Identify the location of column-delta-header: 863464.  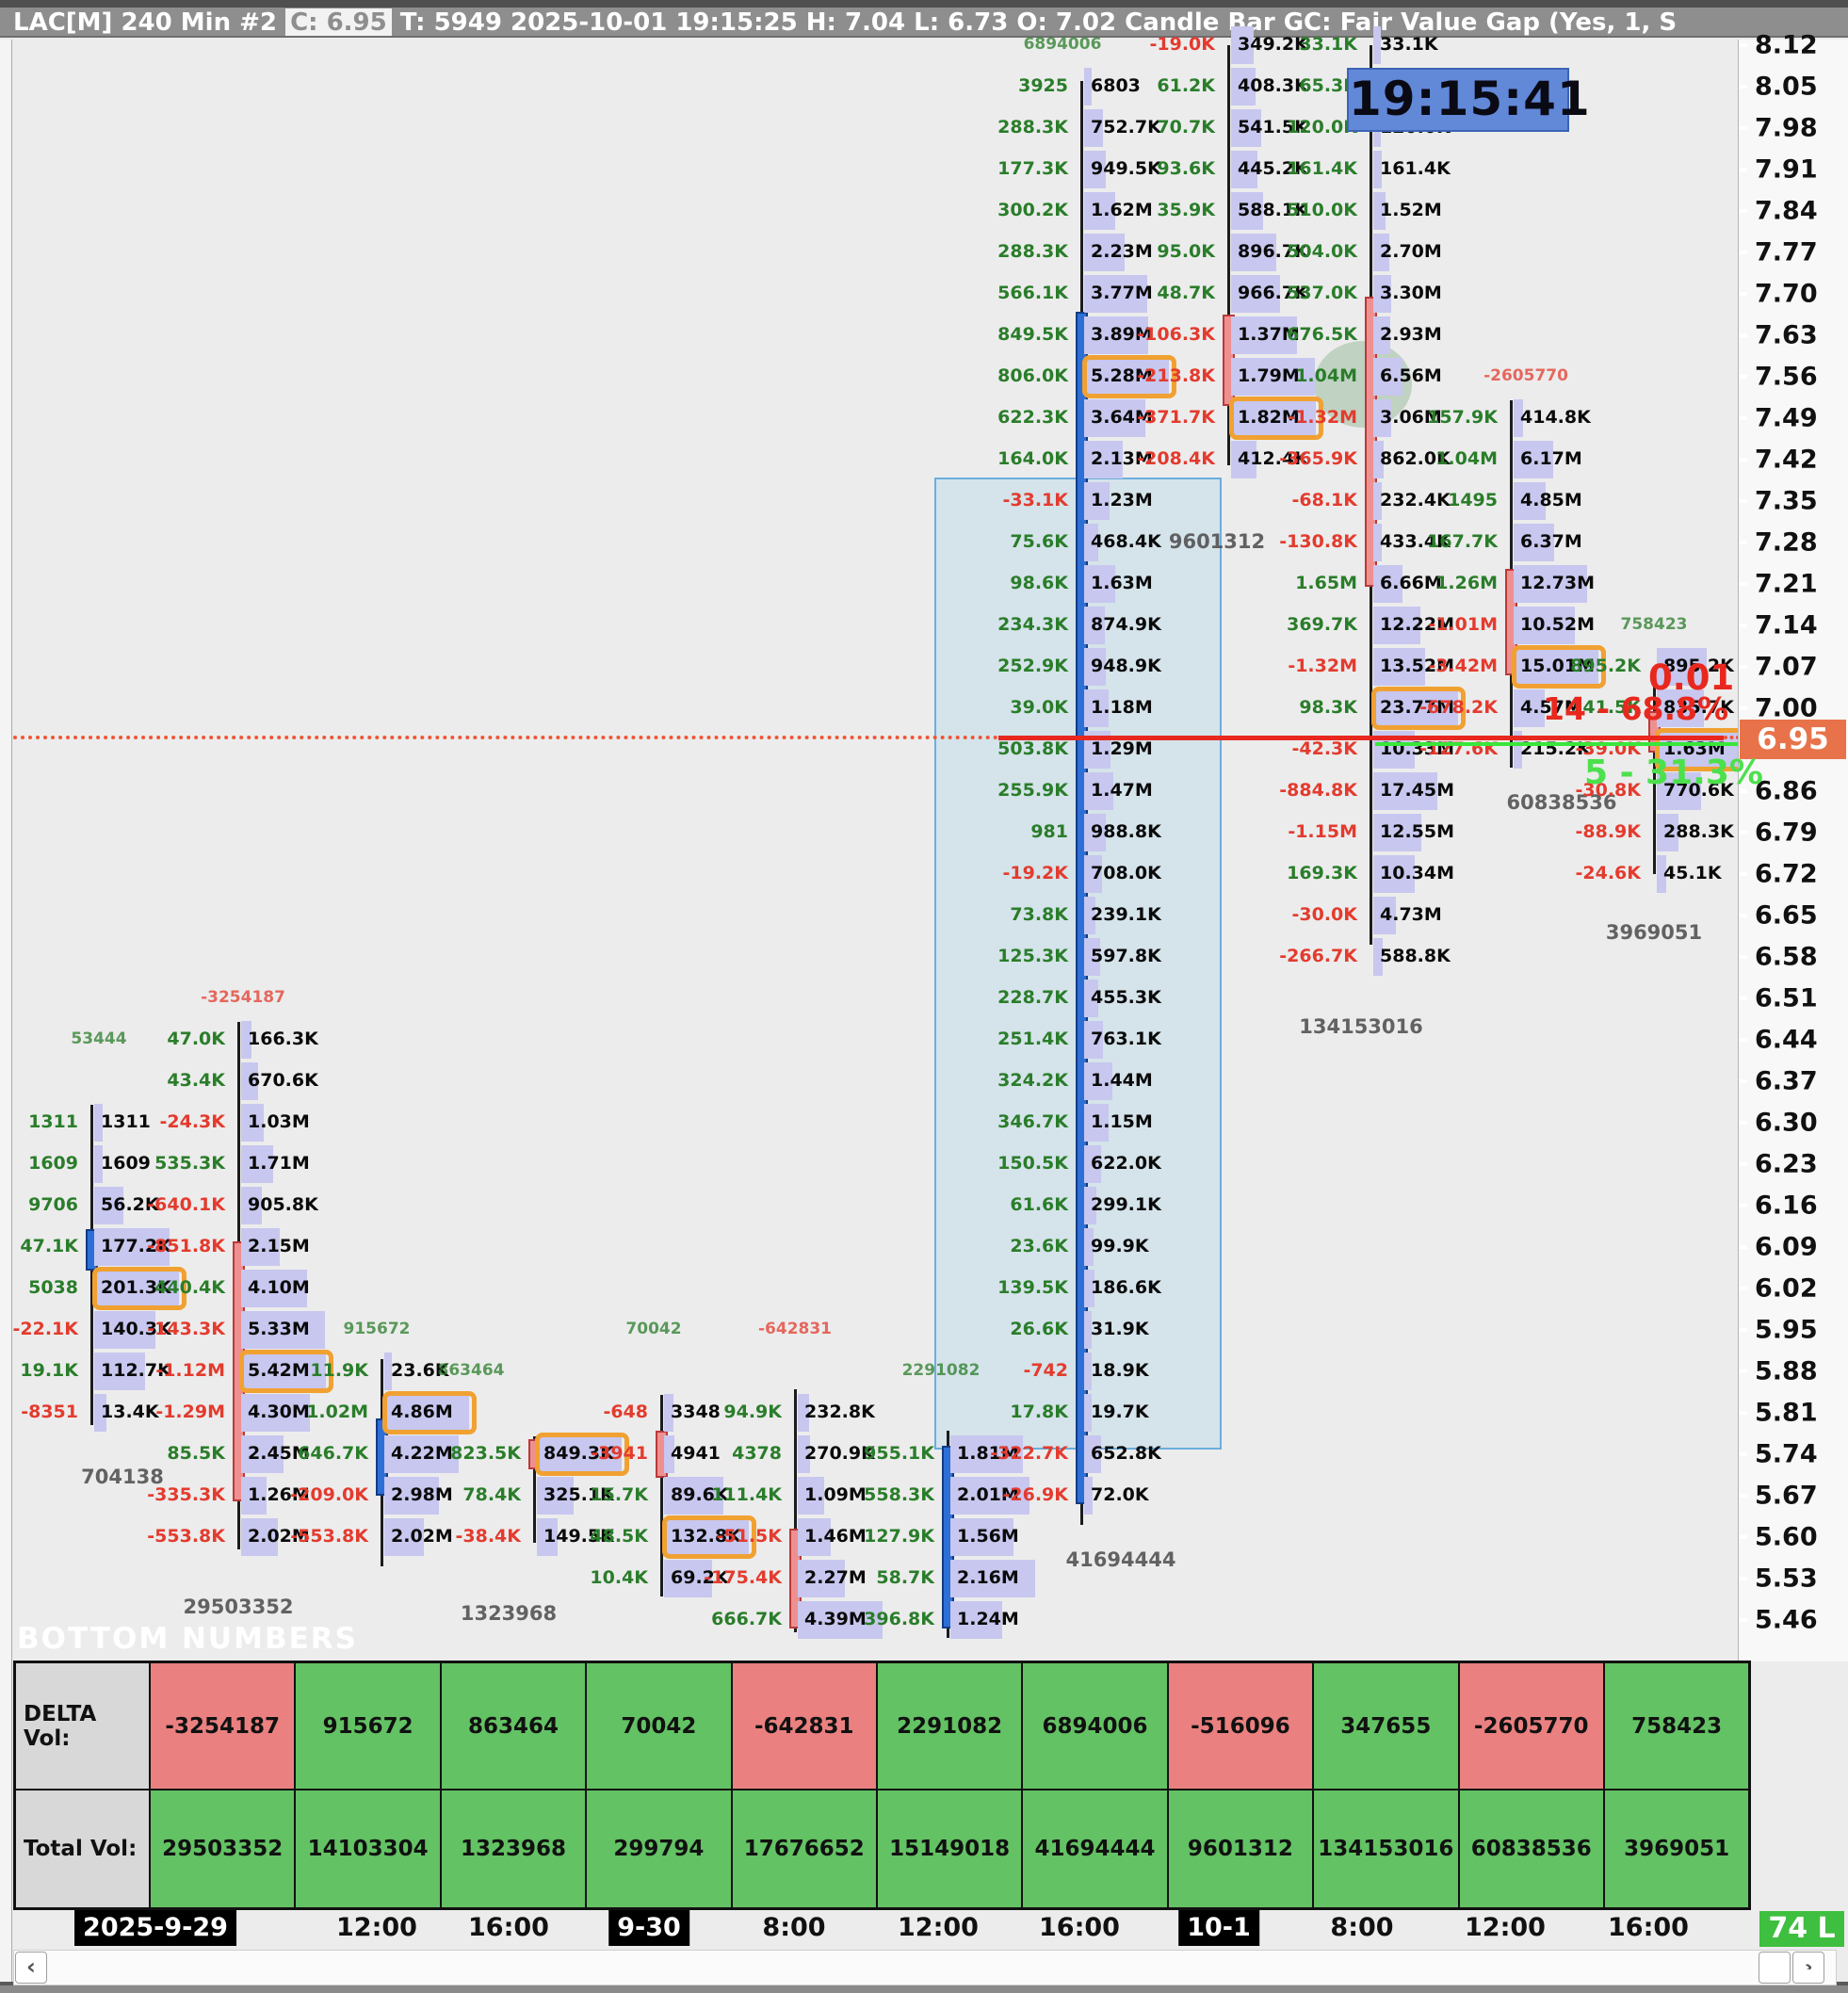
(471, 1370).